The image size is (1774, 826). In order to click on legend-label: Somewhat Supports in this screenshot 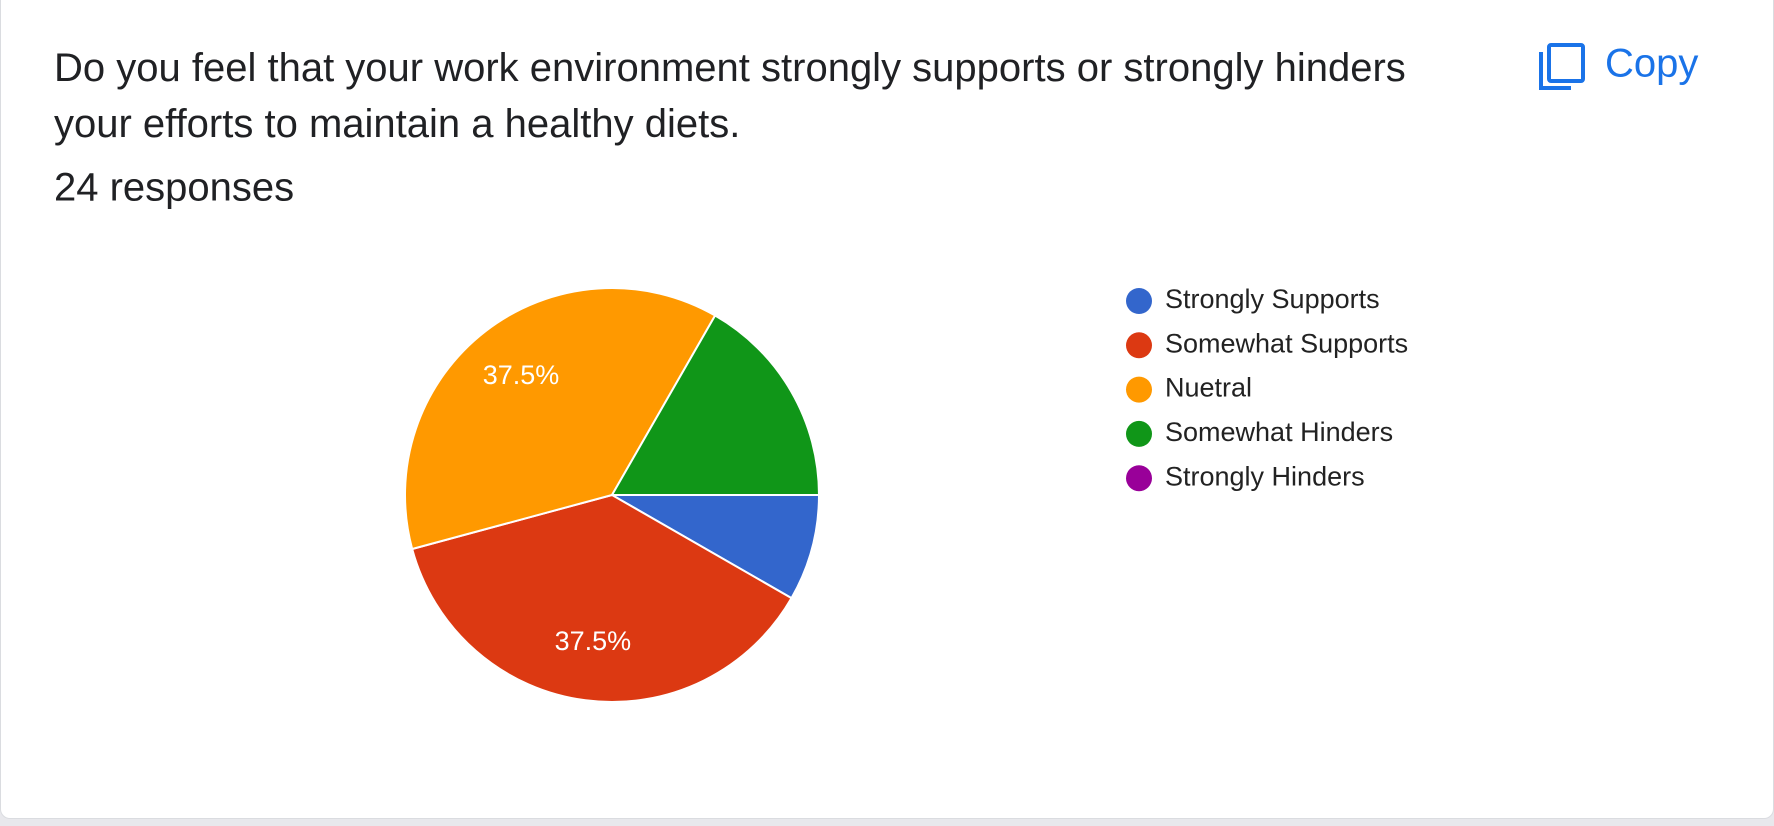, I will do `click(1286, 343)`.